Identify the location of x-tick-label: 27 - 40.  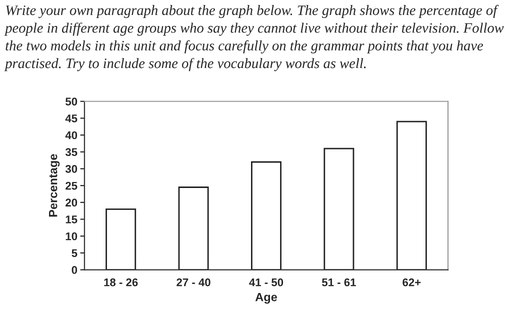
(193, 282).